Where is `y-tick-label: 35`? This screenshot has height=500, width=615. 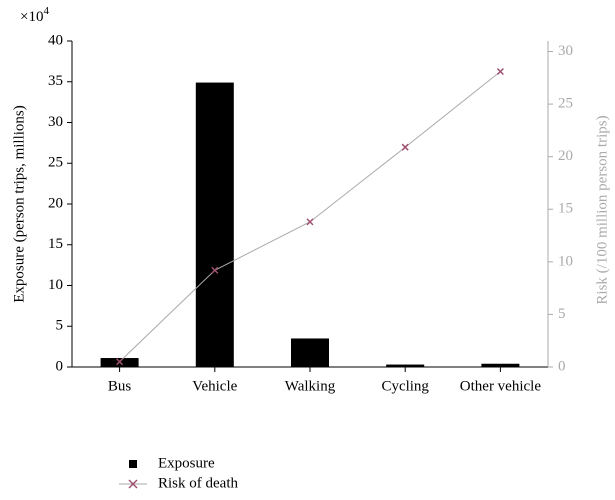
y-tick-label: 35 is located at coordinates (55, 81).